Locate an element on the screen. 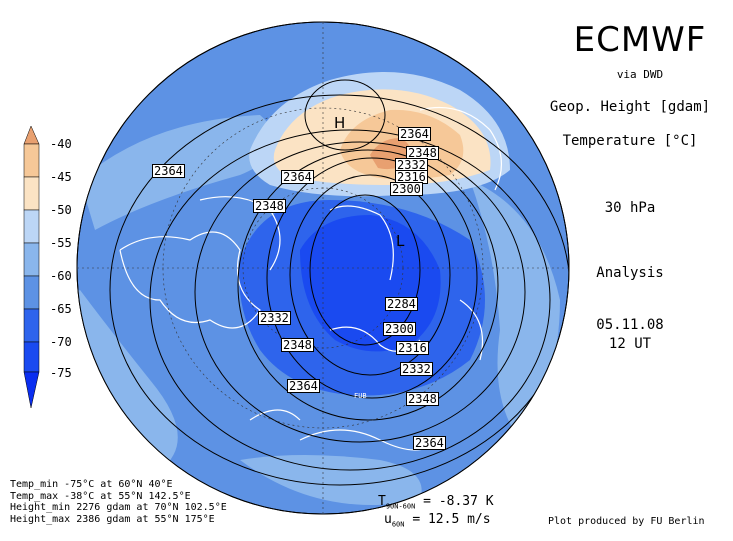  analysis-time: 12 UT is located at coordinates (630, 344).